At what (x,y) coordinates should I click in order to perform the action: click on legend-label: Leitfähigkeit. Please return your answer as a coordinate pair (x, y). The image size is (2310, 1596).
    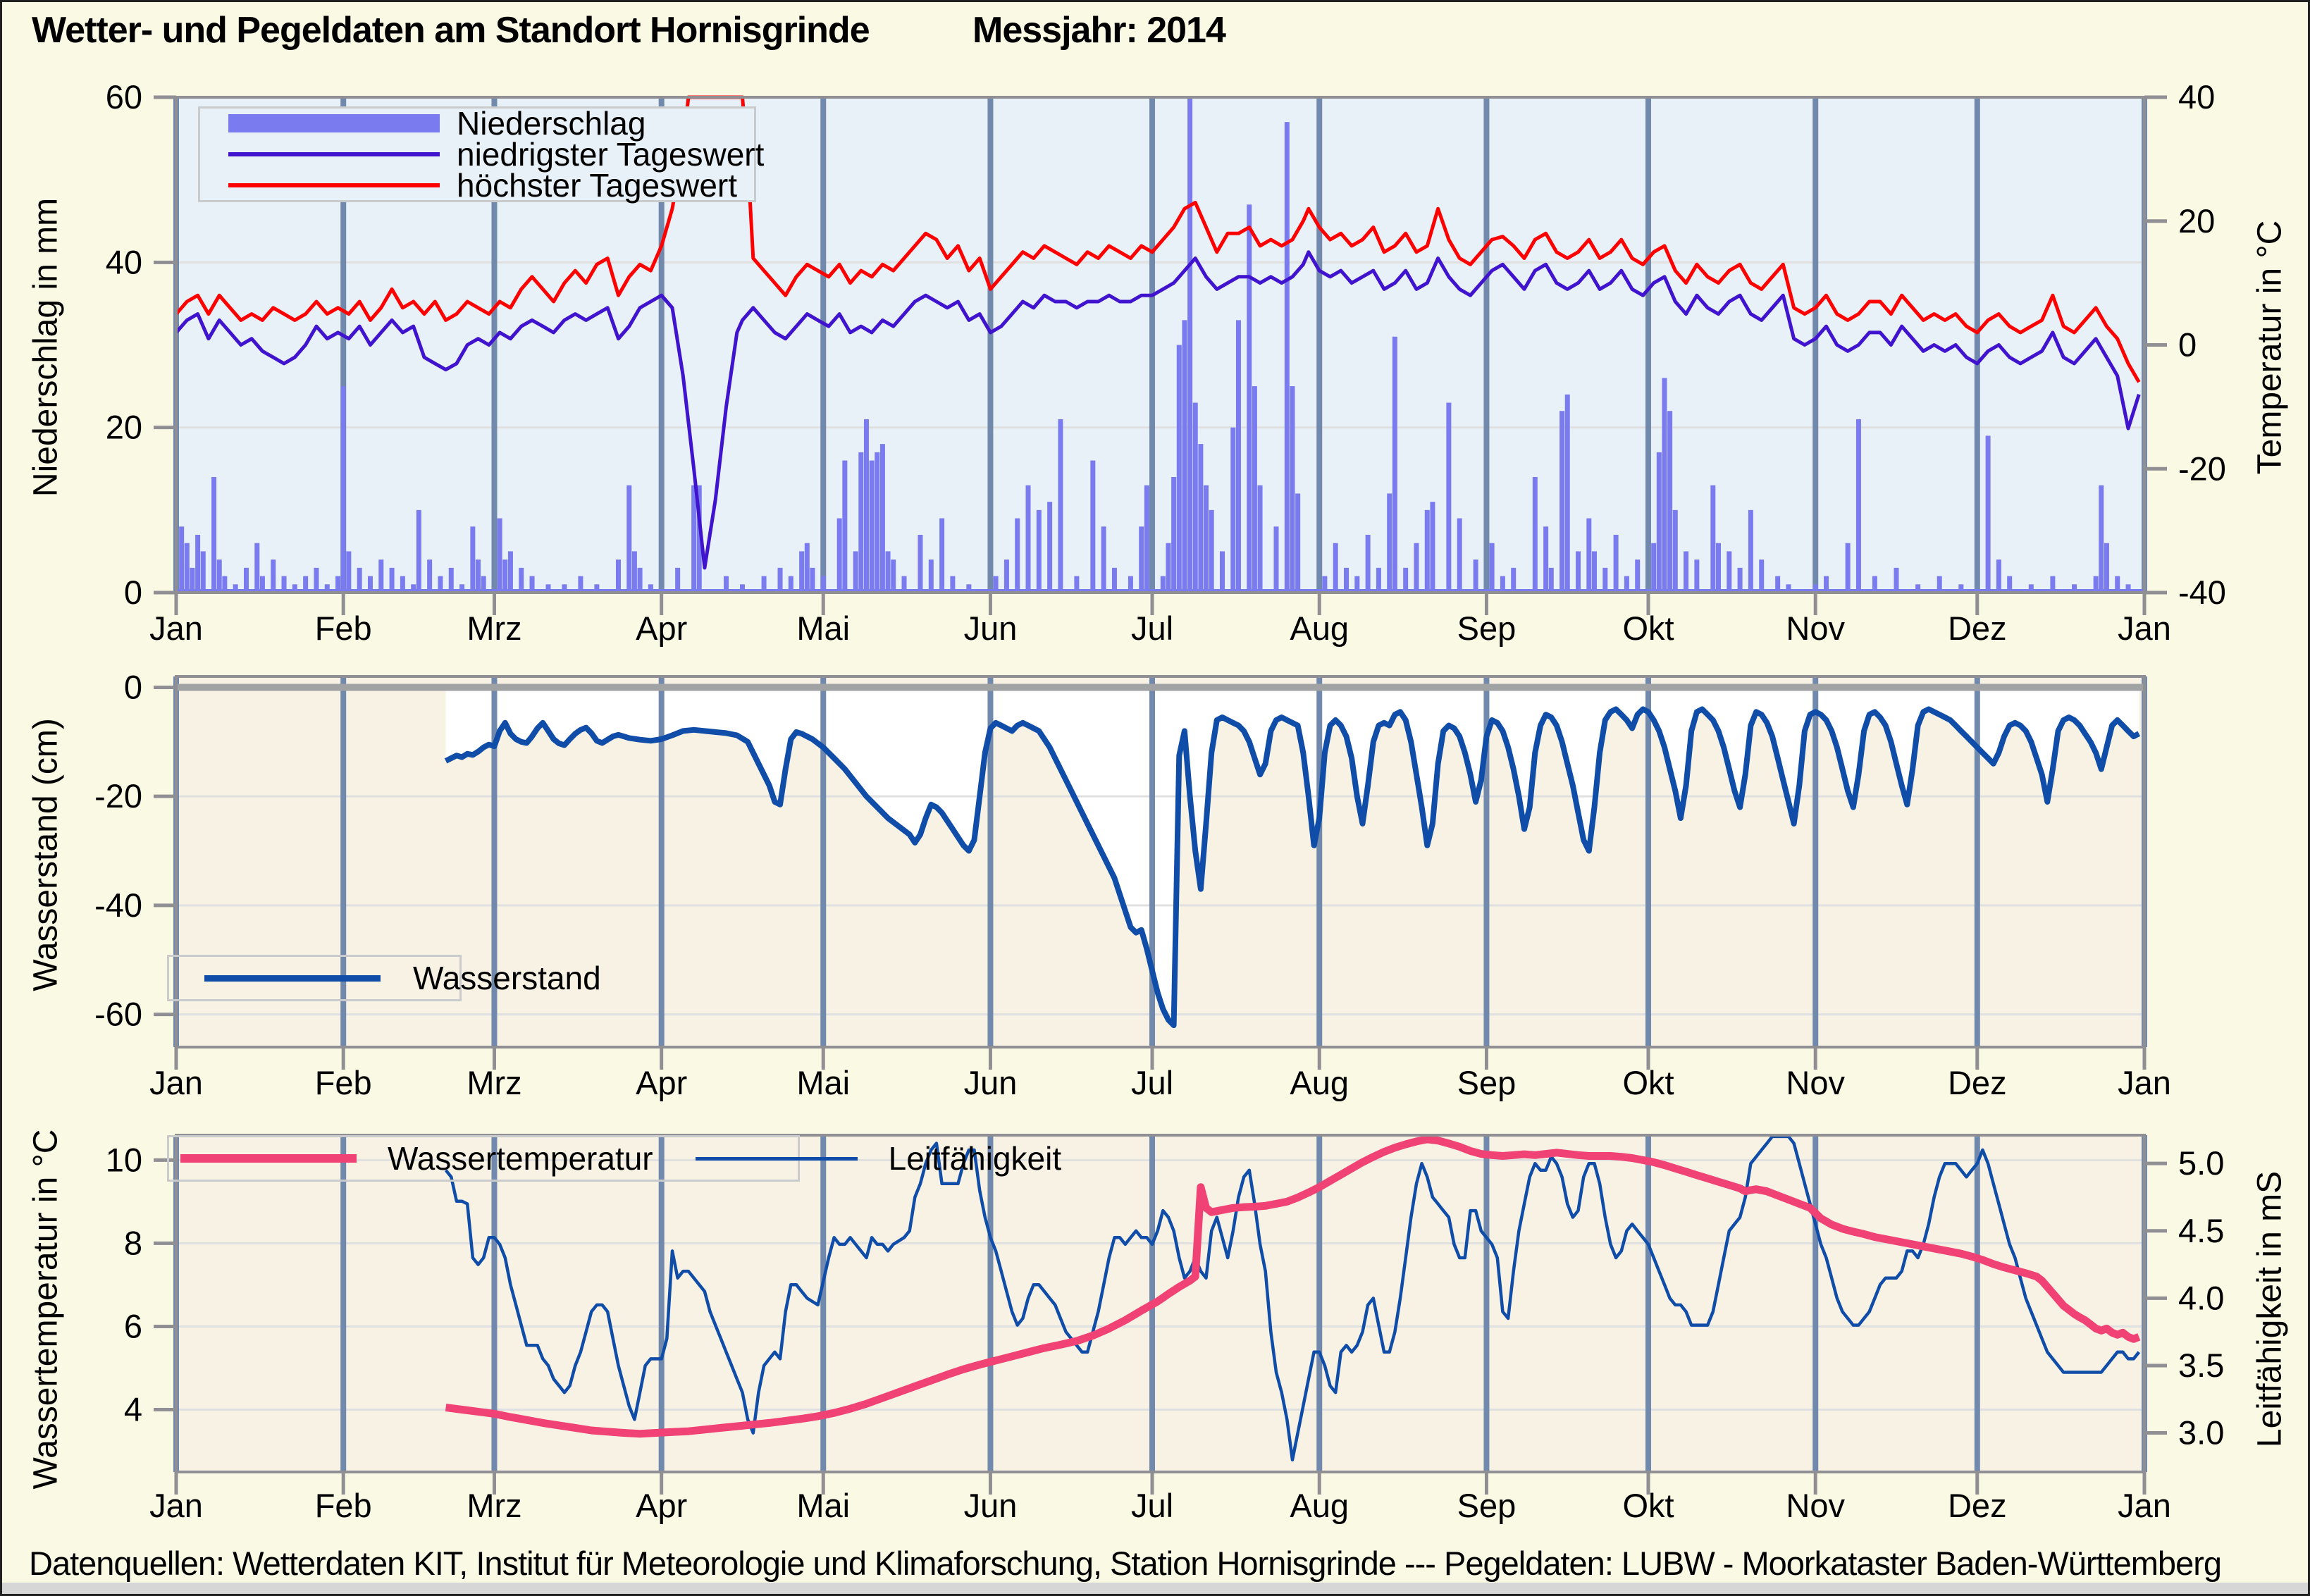
    Looking at the image, I should click on (975, 1158).